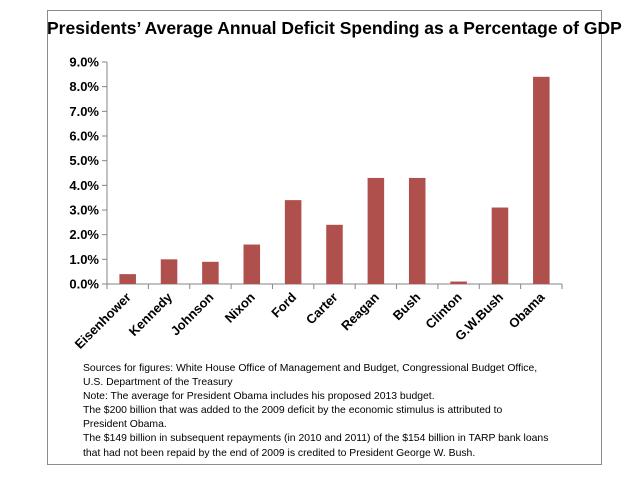 The image size is (640, 480). What do you see at coordinates (84, 160) in the screenshot?
I see `y-tick-label: 5.0%` at bounding box center [84, 160].